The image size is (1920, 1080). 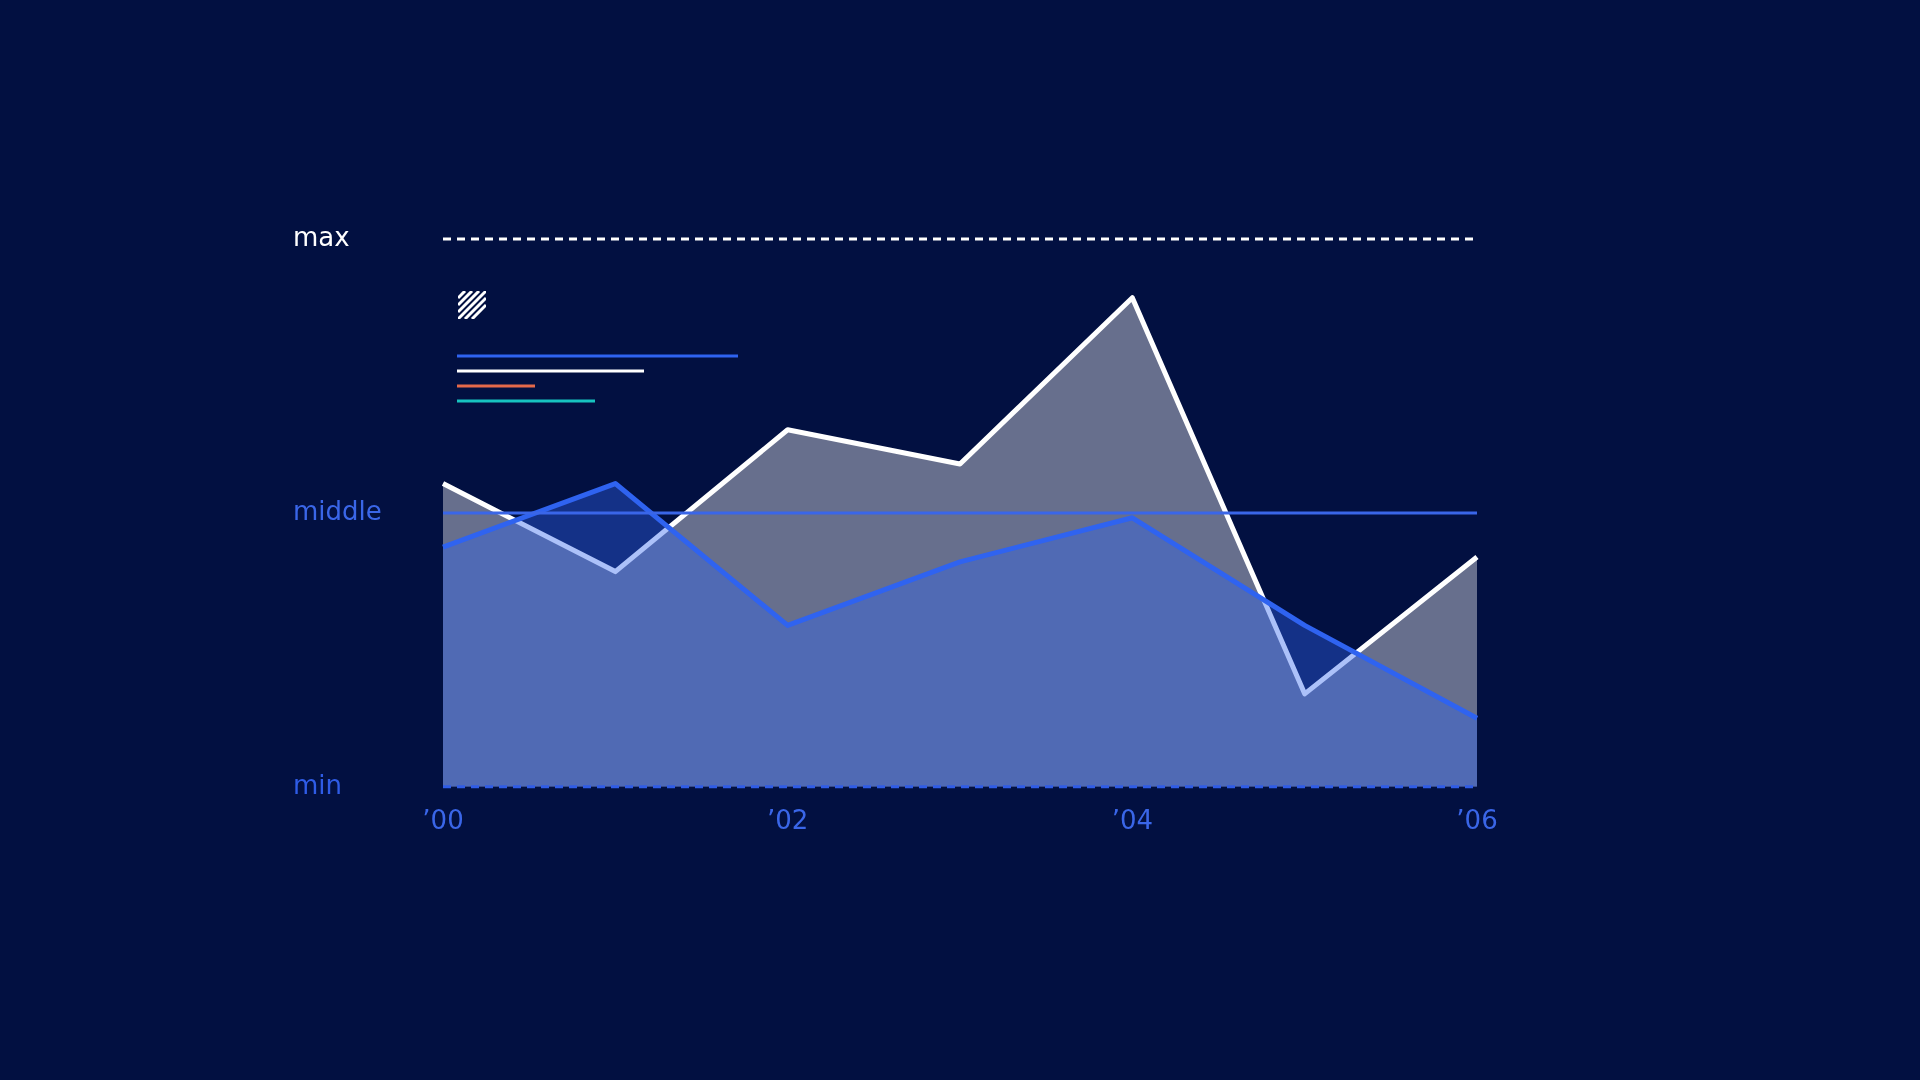 What do you see at coordinates (318, 784) in the screenshot?
I see `ref-line-label: min` at bounding box center [318, 784].